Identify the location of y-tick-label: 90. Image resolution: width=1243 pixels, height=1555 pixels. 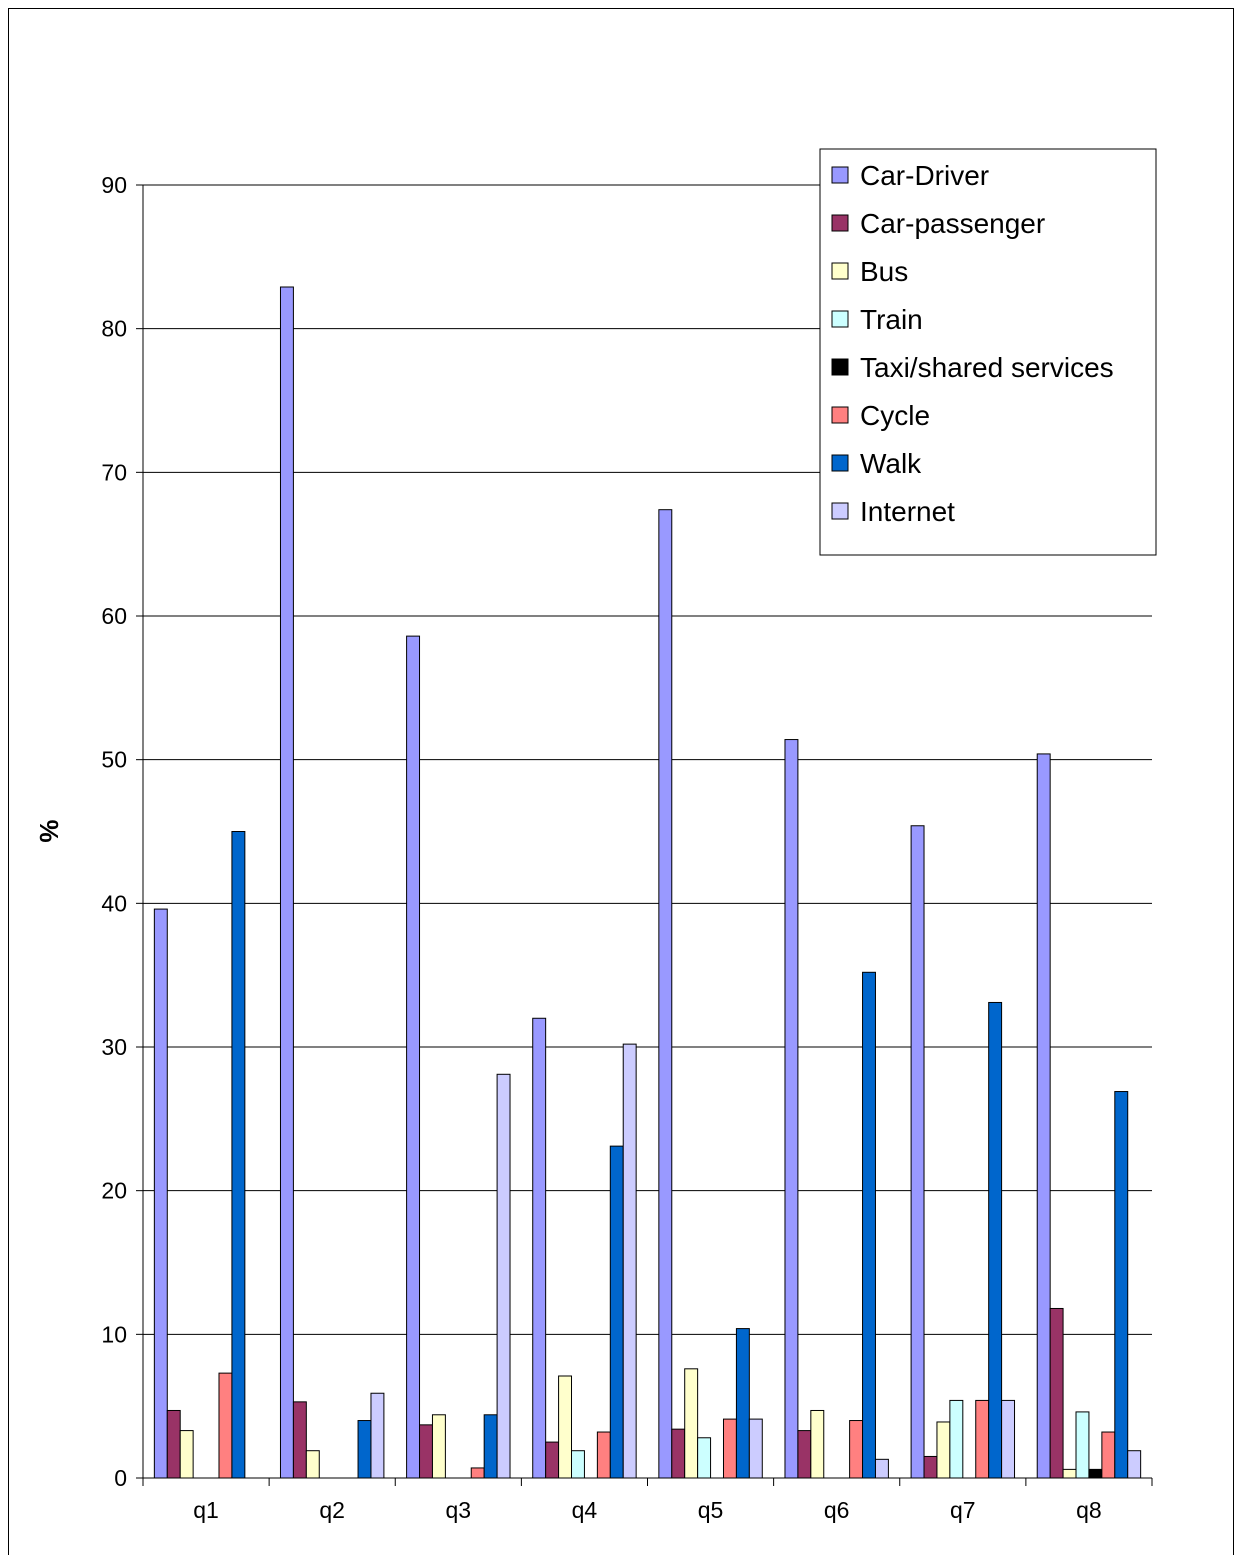
(114, 185).